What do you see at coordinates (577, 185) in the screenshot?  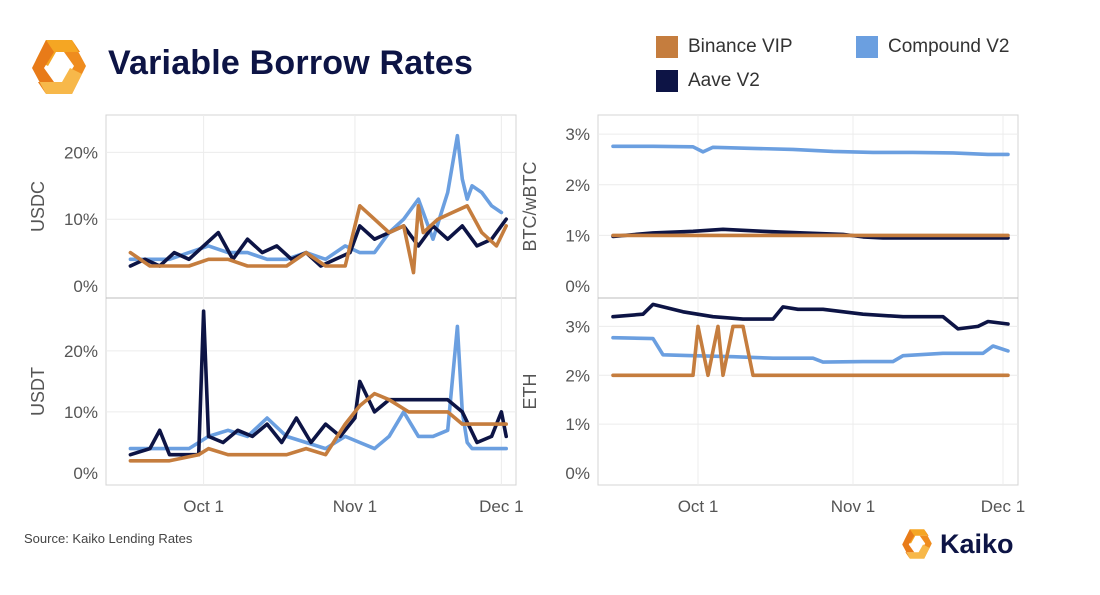 I see `ytick-label-btc-wbtc-2: 2%` at bounding box center [577, 185].